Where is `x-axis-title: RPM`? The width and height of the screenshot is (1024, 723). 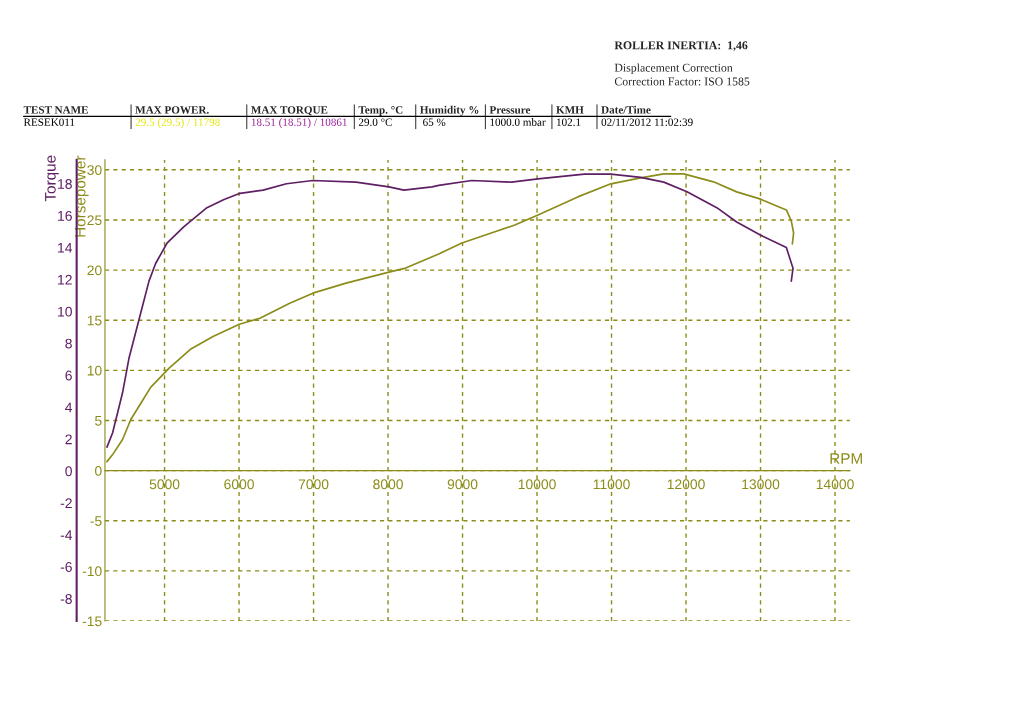 x-axis-title: RPM is located at coordinates (846, 458).